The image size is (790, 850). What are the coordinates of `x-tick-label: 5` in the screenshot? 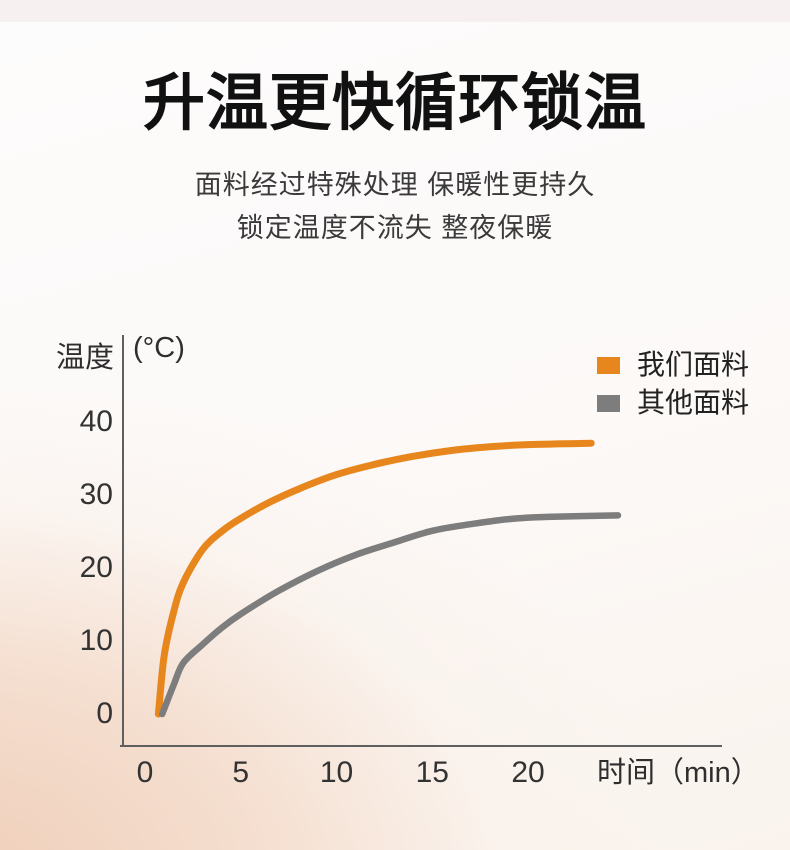 It's located at (241, 772).